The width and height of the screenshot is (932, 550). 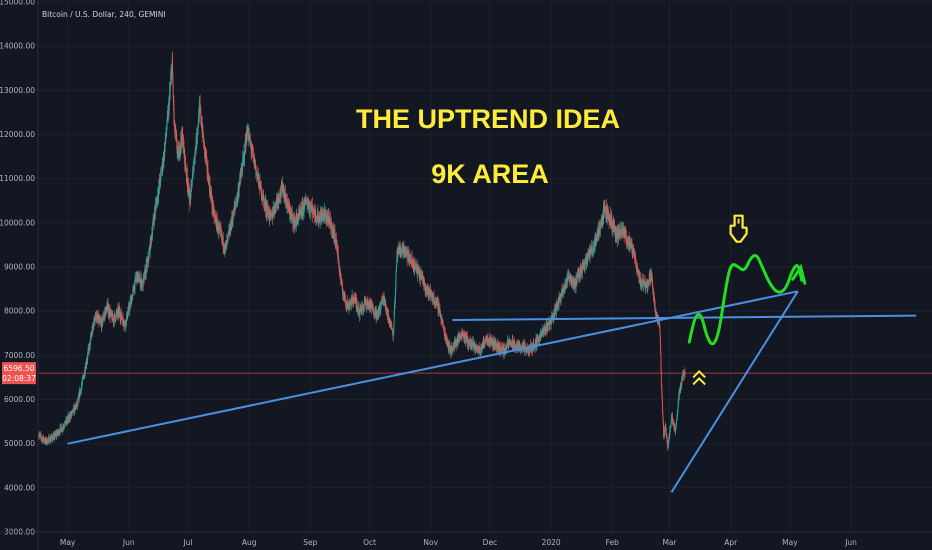 I want to click on x-tick-label: May, so click(x=68, y=542).